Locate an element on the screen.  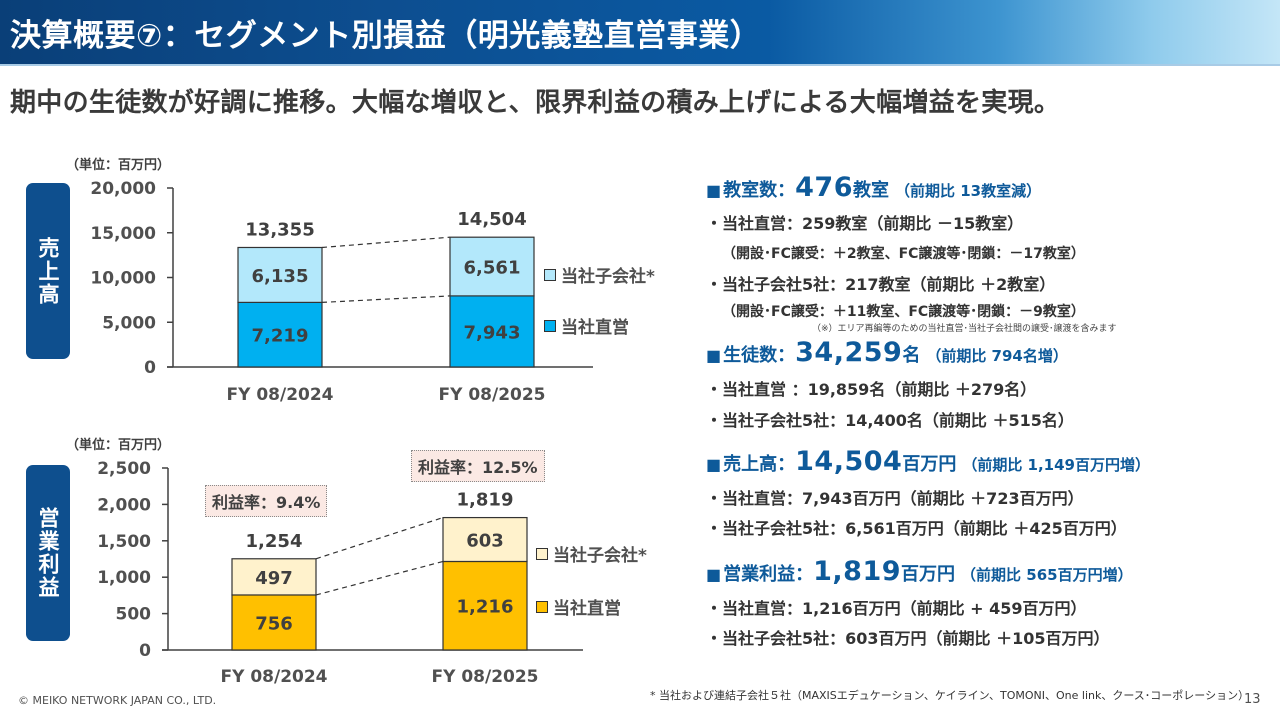
profit-subsidiary: ・当社子会社5社：603百万円（前期比 ＋105百万円） is located at coordinates (908, 638).